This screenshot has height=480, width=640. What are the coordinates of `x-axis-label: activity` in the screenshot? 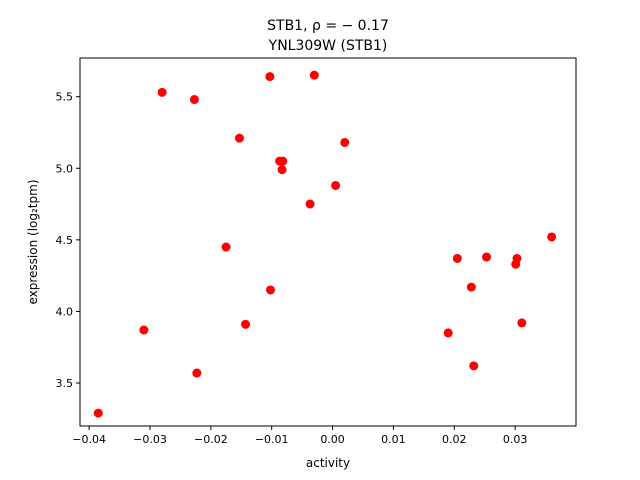 It's located at (328, 463).